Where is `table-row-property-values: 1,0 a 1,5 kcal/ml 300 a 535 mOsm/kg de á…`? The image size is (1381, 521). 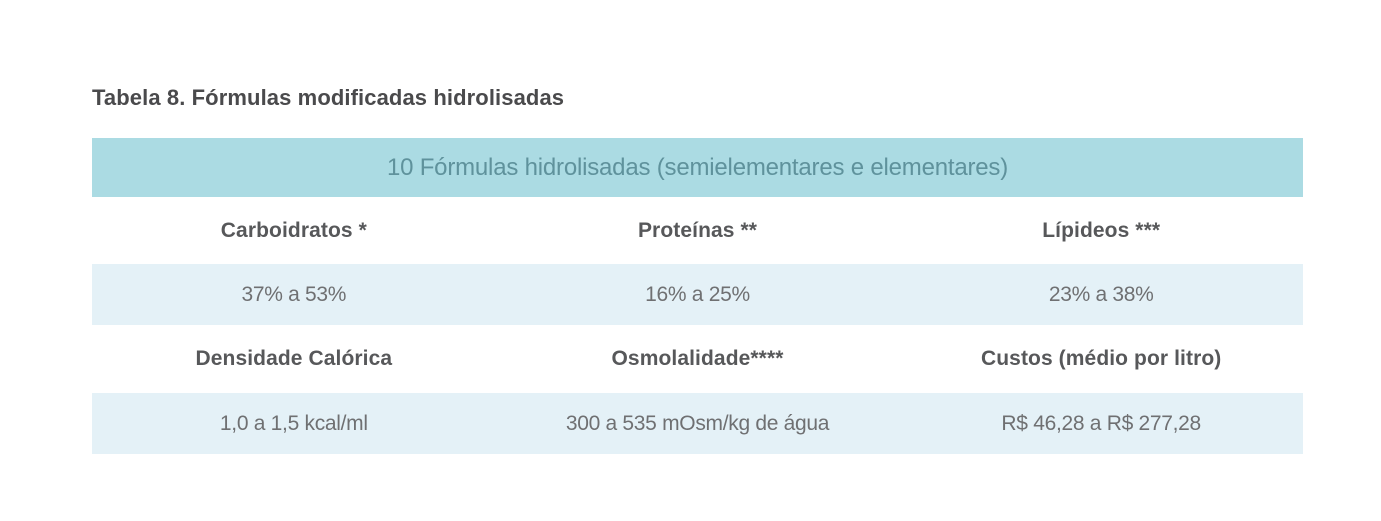 table-row-property-values: 1,0 a 1,5 kcal/ml 300 a 535 mOsm/kg de á… is located at coordinates (697, 423).